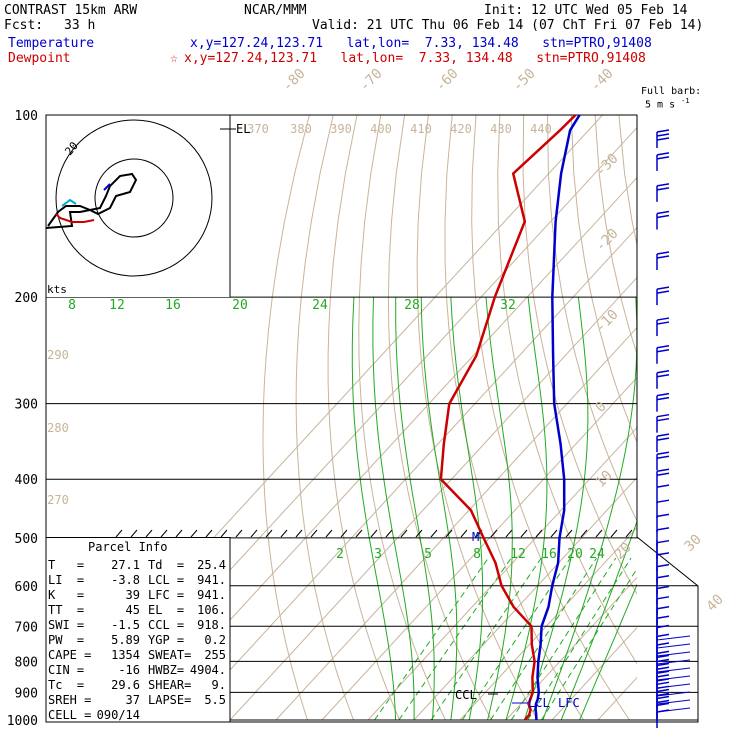 This screenshot has height=740, width=740. I want to click on dewpoint-marker-icon: ☆, so click(174, 58).